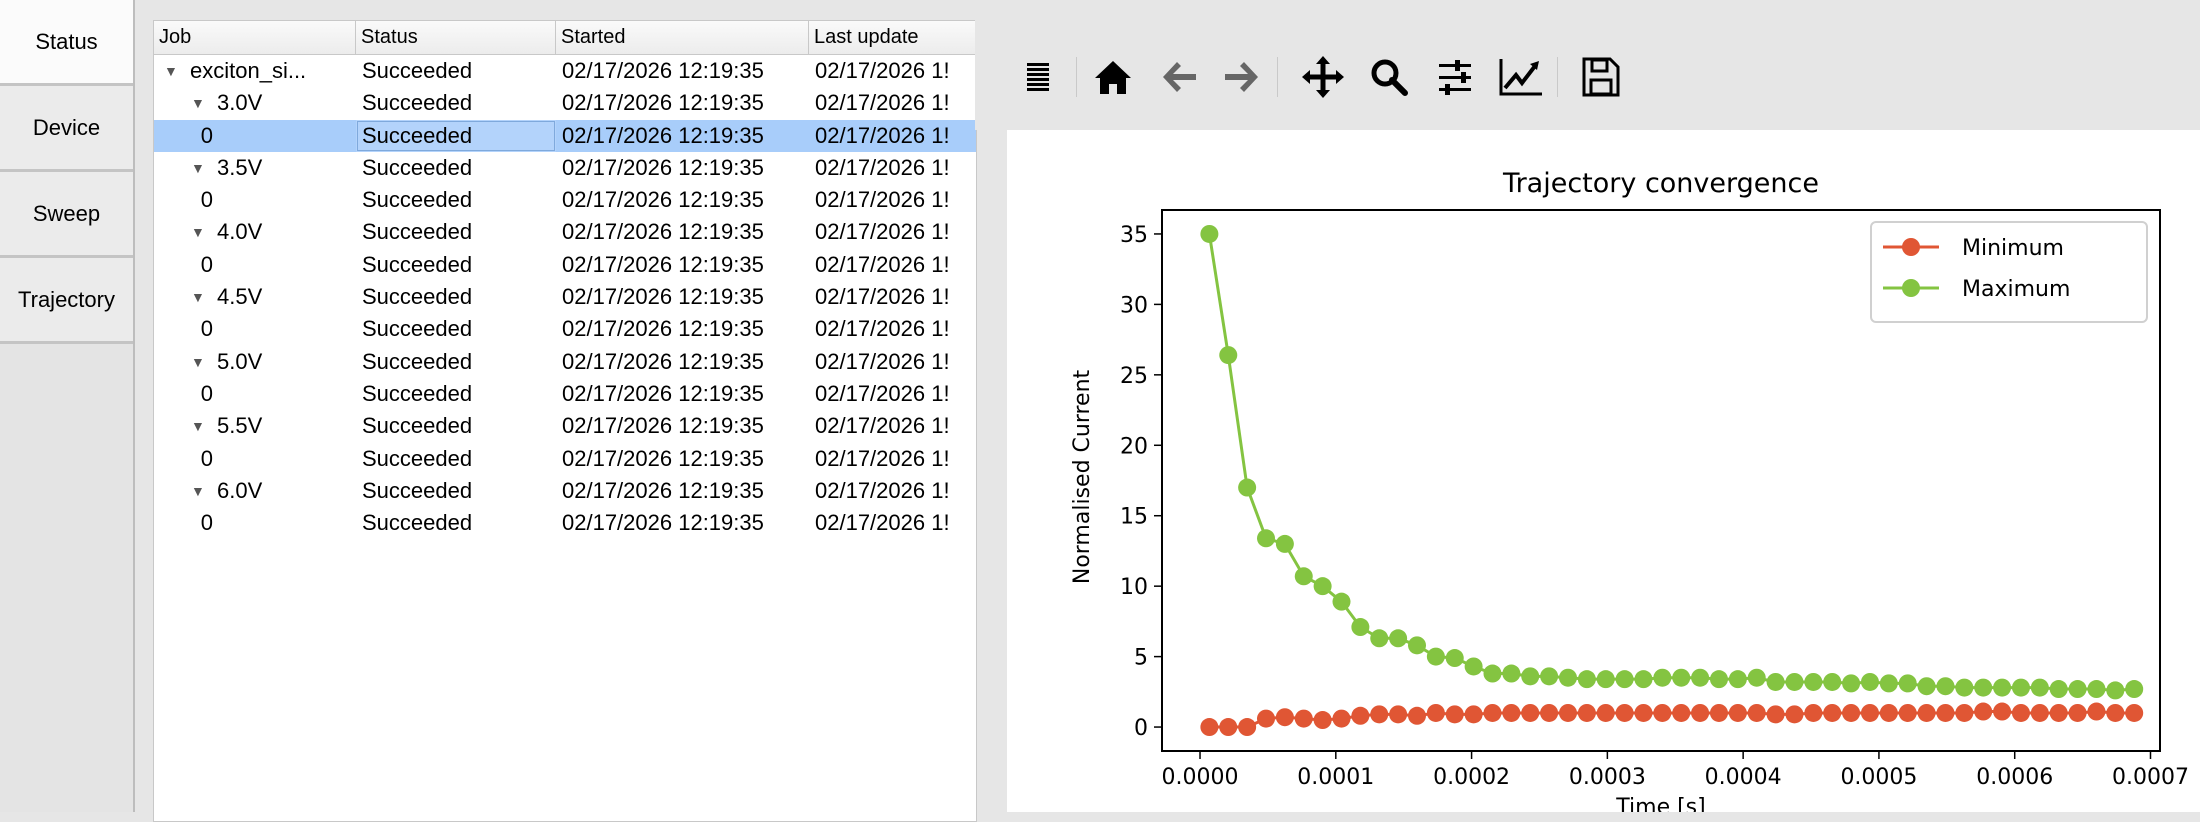 Image resolution: width=2200 pixels, height=822 pixels. Describe the element at coordinates (66, 129) in the screenshot. I see `tab-device: Device` at that location.